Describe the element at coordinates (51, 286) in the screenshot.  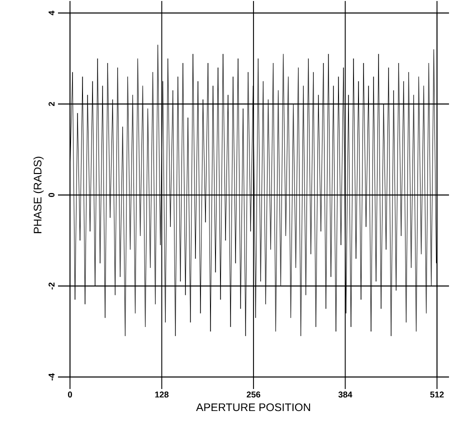
I see `y-tick-label: -2` at that location.